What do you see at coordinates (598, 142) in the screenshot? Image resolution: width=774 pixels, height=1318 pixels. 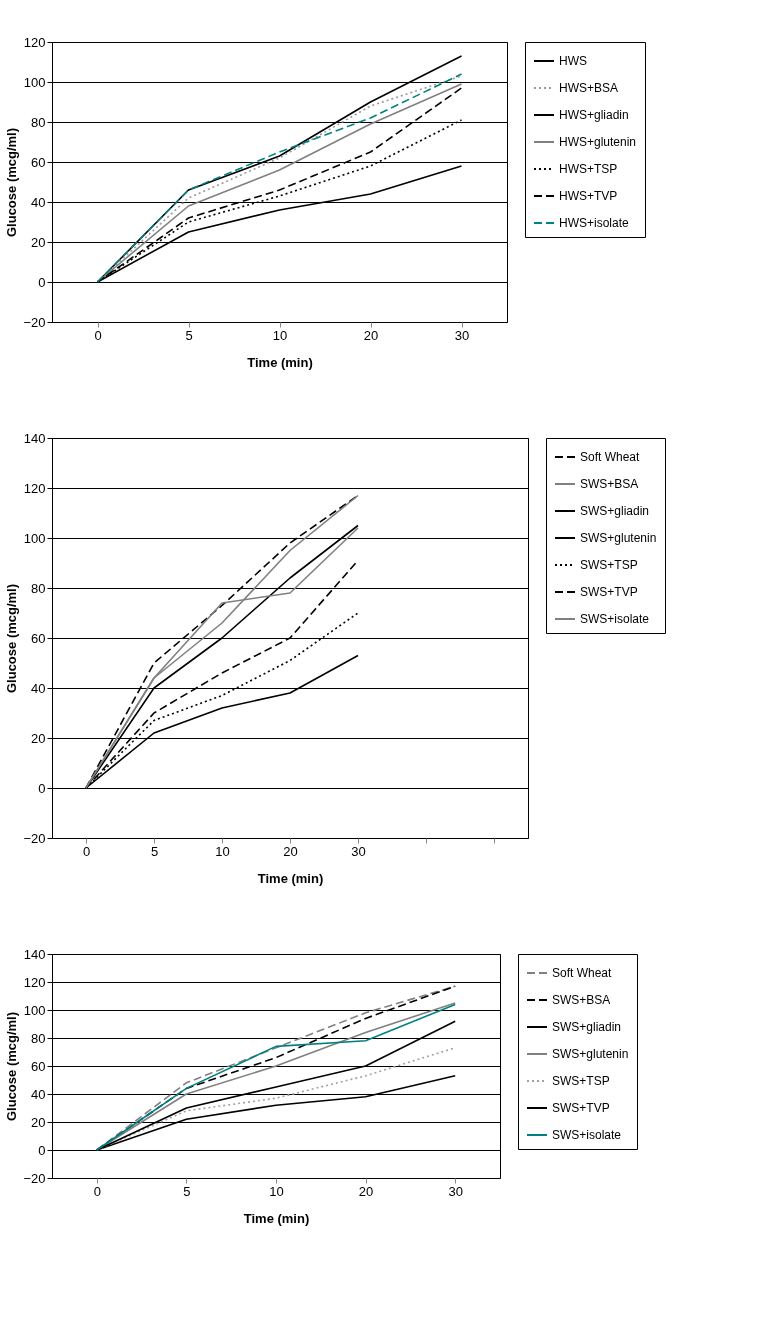 I see `legend-label: HWS+glutenin` at bounding box center [598, 142].